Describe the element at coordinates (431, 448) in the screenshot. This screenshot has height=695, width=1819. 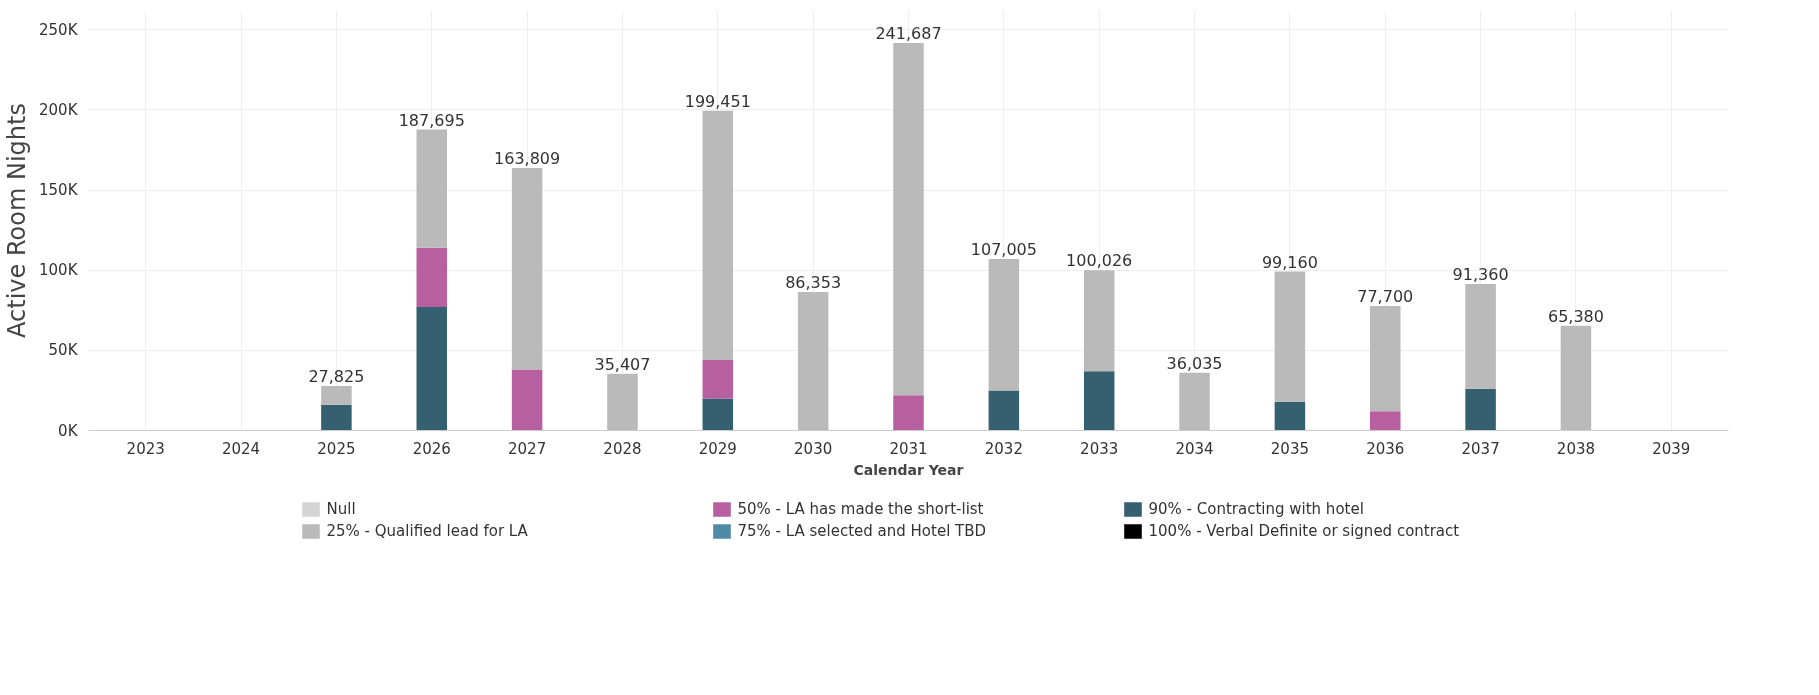
I see `x-tick-label: 2026` at that location.